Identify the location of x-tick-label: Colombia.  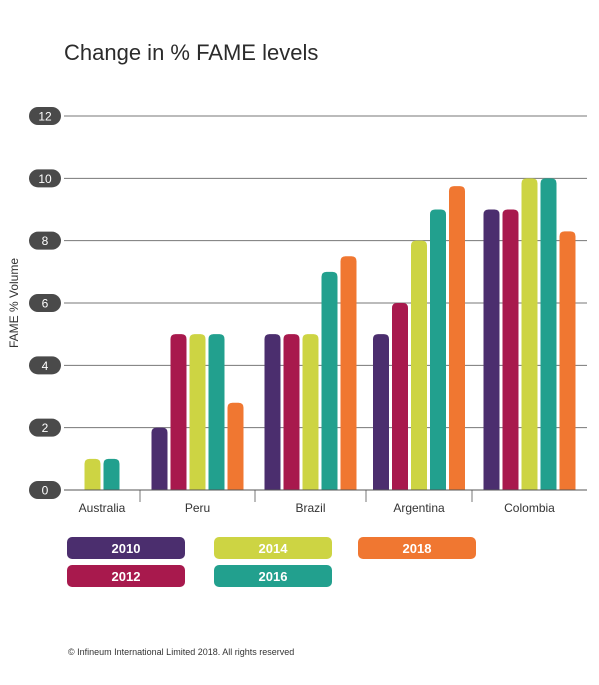
(529, 508).